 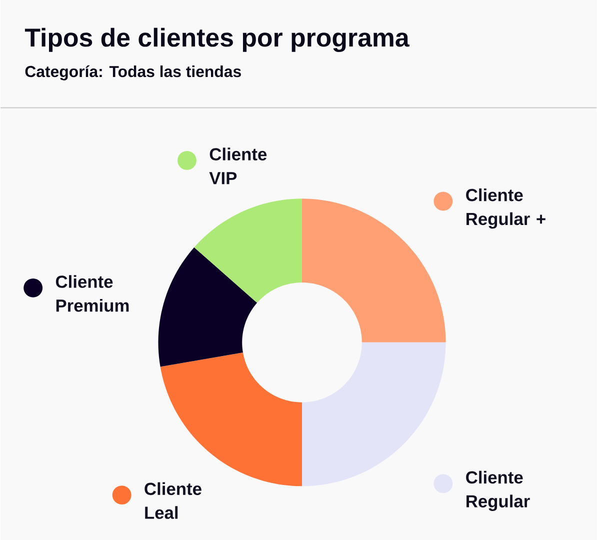 What do you see at coordinates (498, 490) in the screenshot?
I see `legend-label: Cliente Regular` at bounding box center [498, 490].